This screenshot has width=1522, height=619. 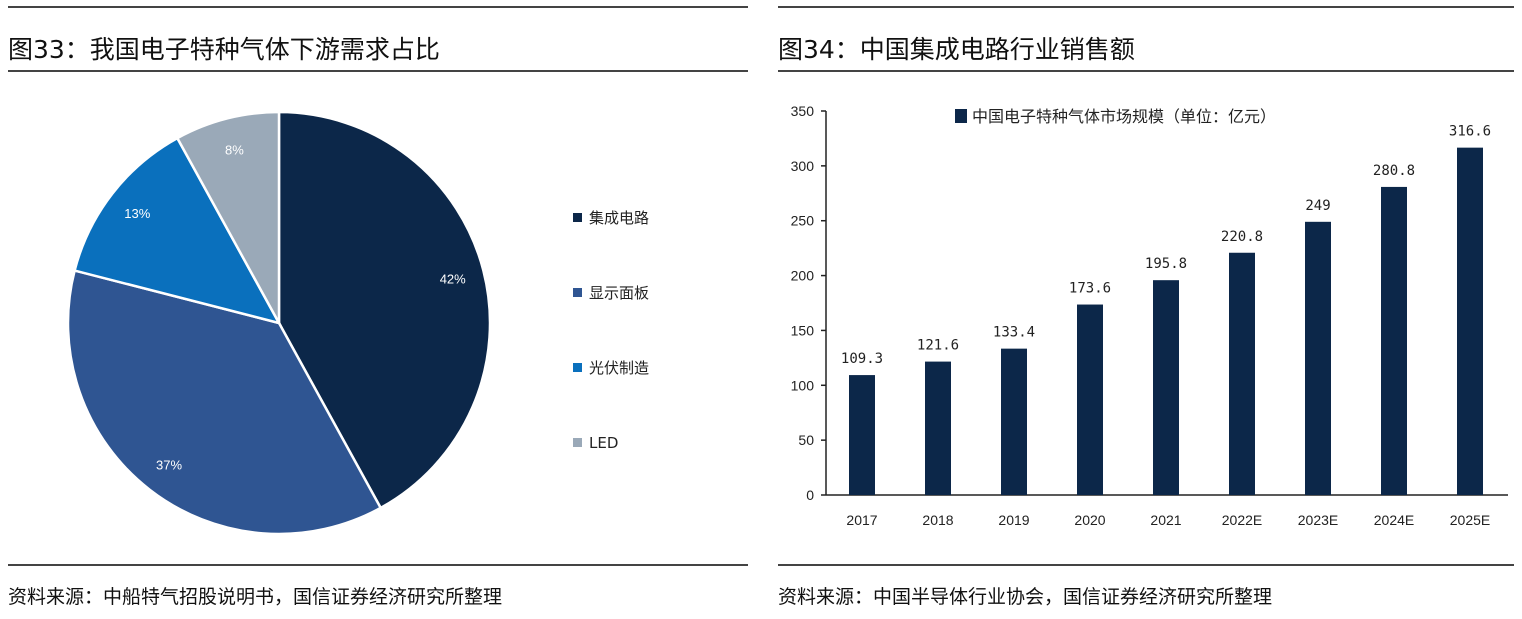 What do you see at coordinates (1242, 520) in the screenshot?
I see `x-tick-label: 2022E` at bounding box center [1242, 520].